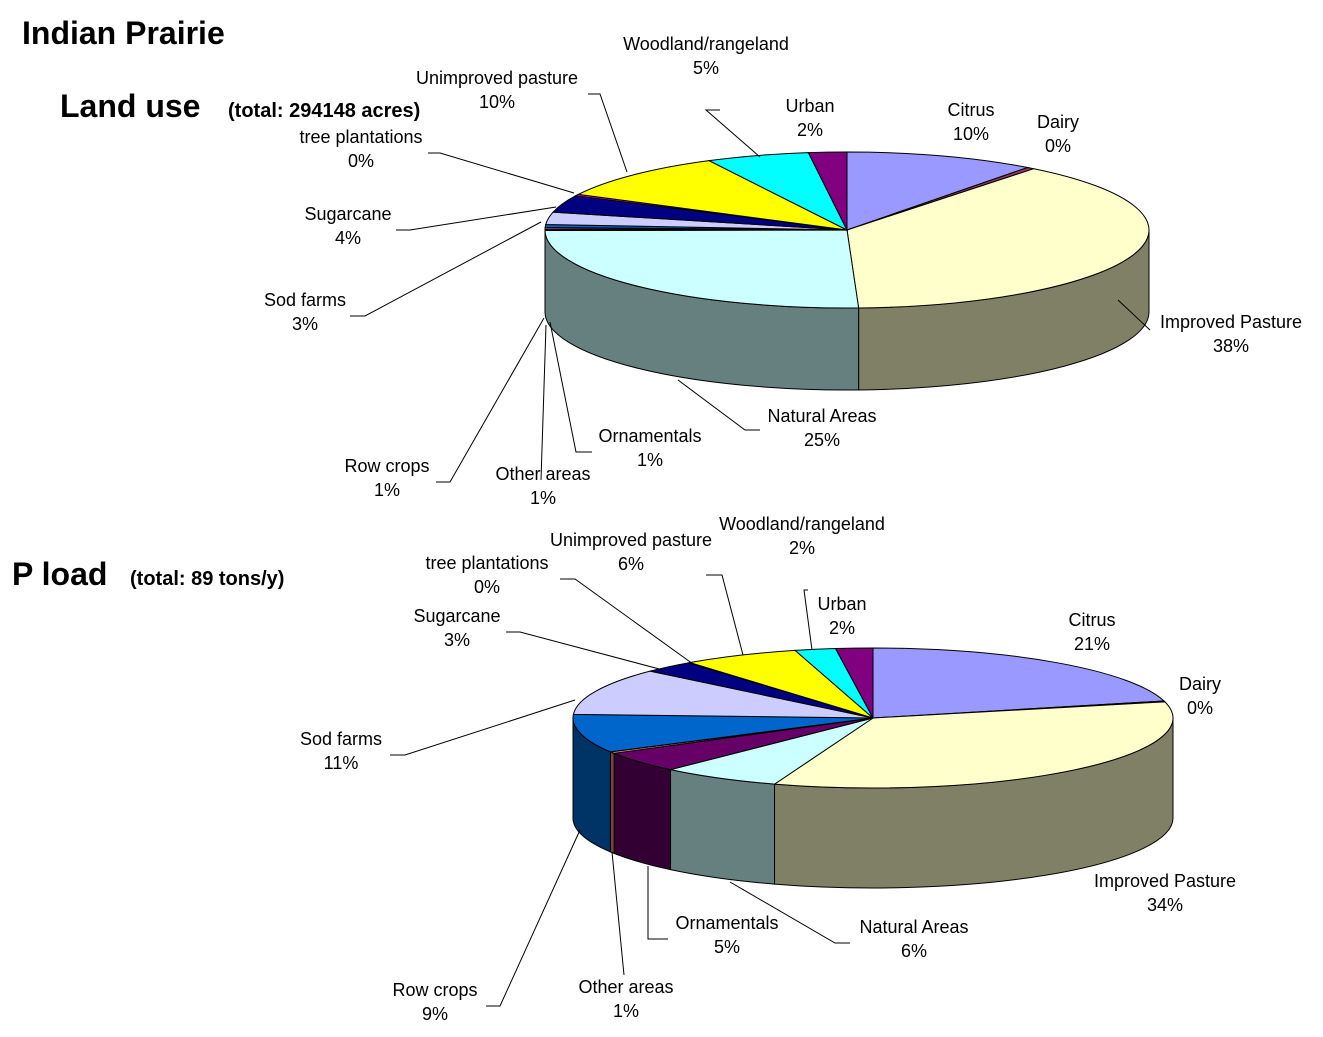 This screenshot has width=1323, height=1037. What do you see at coordinates (305, 324) in the screenshot?
I see `slice-percent-sod-farms: 3%` at bounding box center [305, 324].